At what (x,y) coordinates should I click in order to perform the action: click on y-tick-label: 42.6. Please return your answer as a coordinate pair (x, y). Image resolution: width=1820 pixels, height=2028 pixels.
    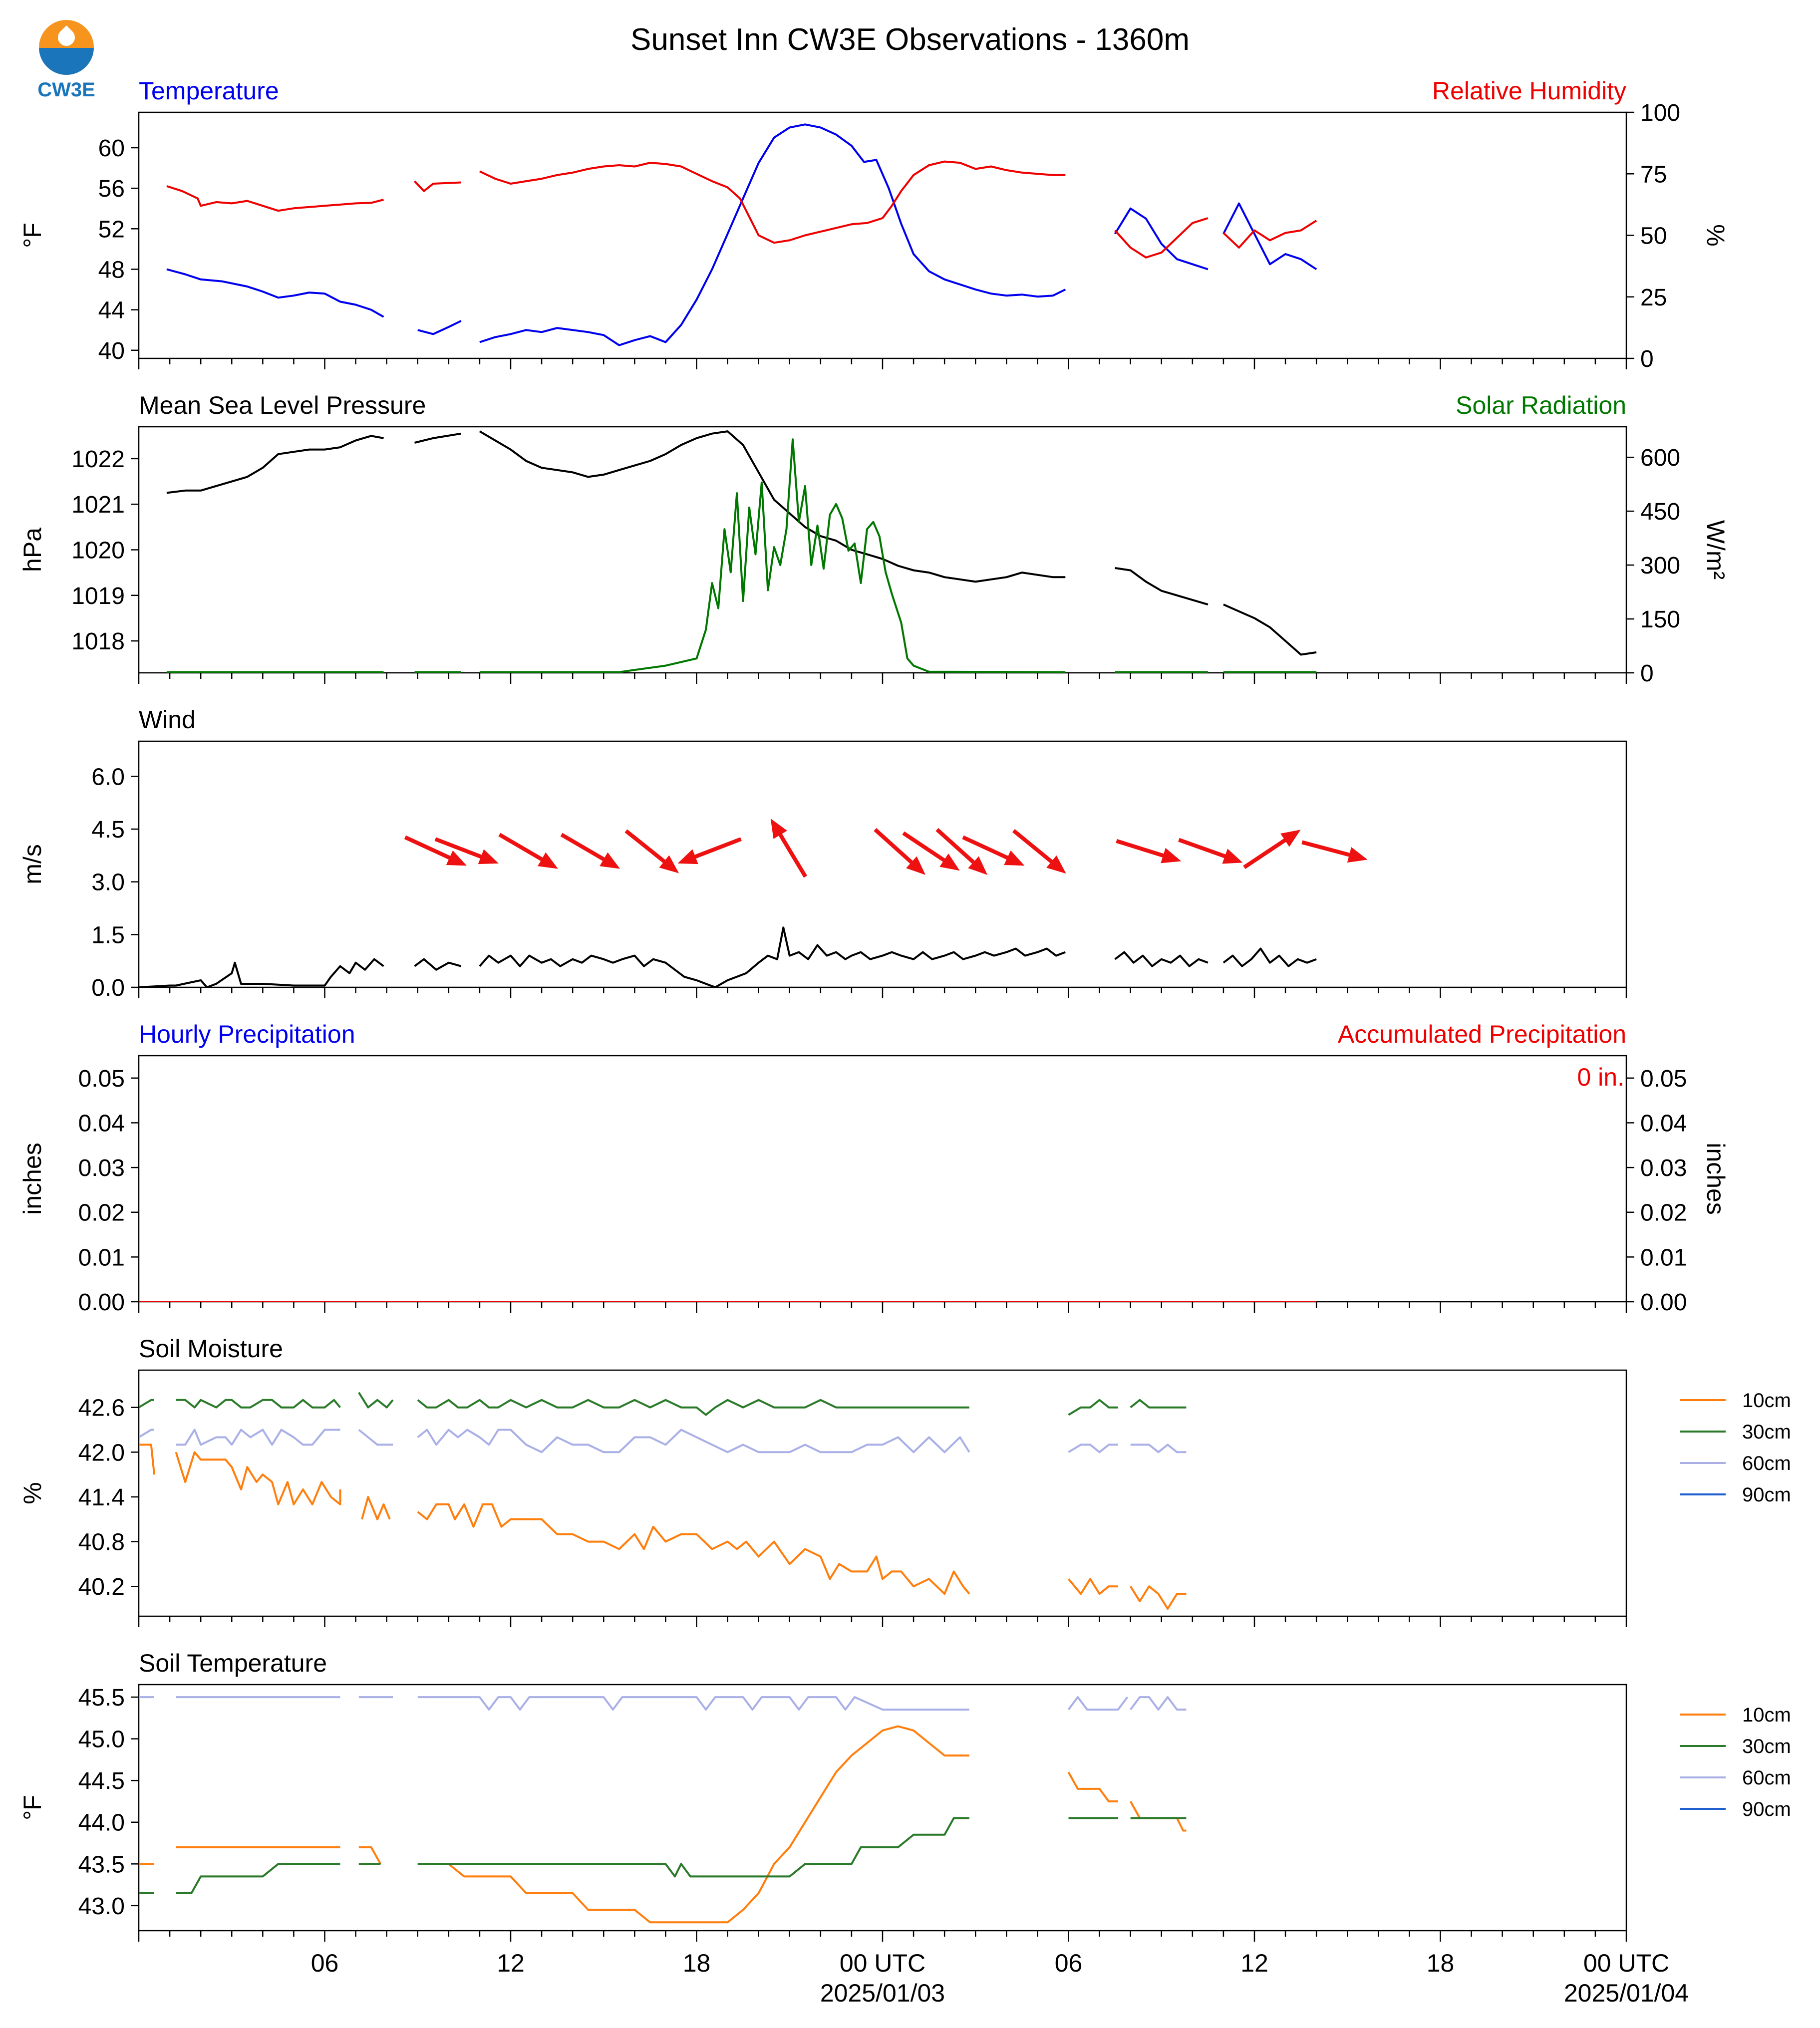
    Looking at the image, I should click on (101, 1408).